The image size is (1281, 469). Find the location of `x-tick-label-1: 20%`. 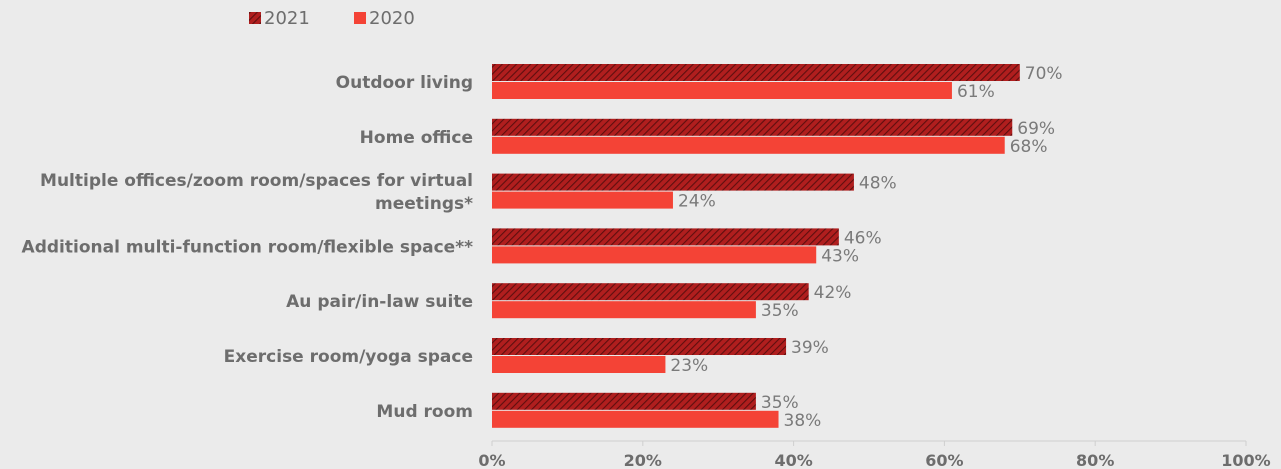

x-tick-label-1: 20% is located at coordinates (643, 460).